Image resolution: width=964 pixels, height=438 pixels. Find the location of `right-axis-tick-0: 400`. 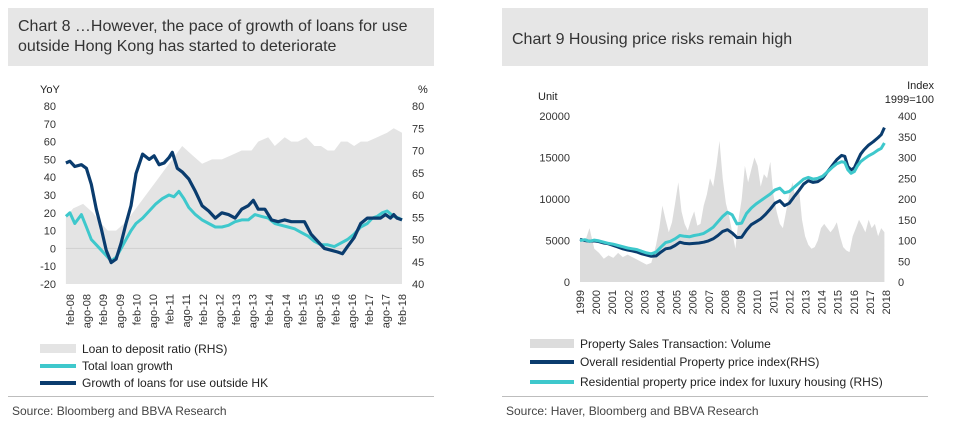

right-axis-tick-0: 400 is located at coordinates (907, 117).